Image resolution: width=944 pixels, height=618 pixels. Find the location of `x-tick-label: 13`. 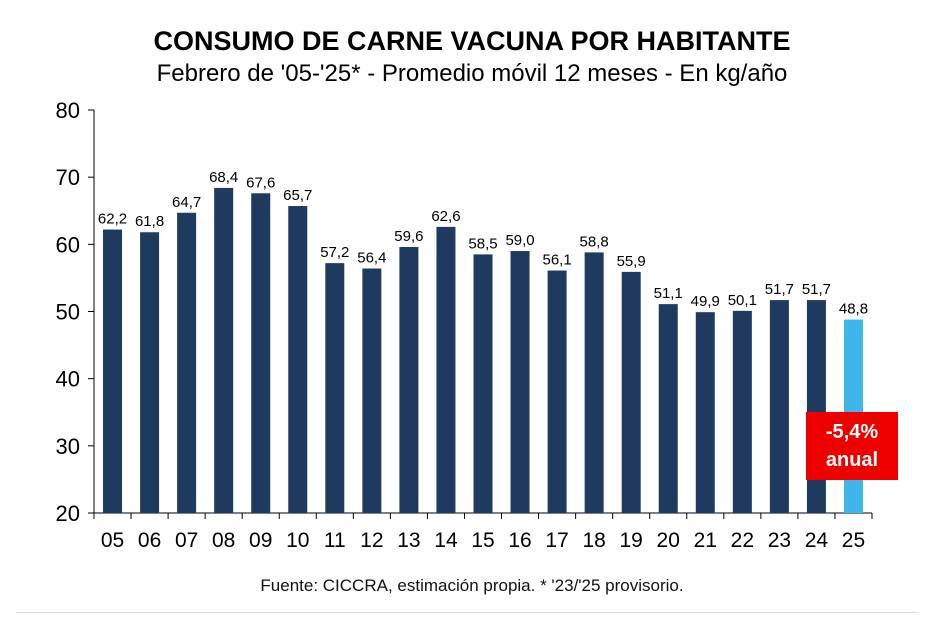

x-tick-label: 13 is located at coordinates (408, 540).